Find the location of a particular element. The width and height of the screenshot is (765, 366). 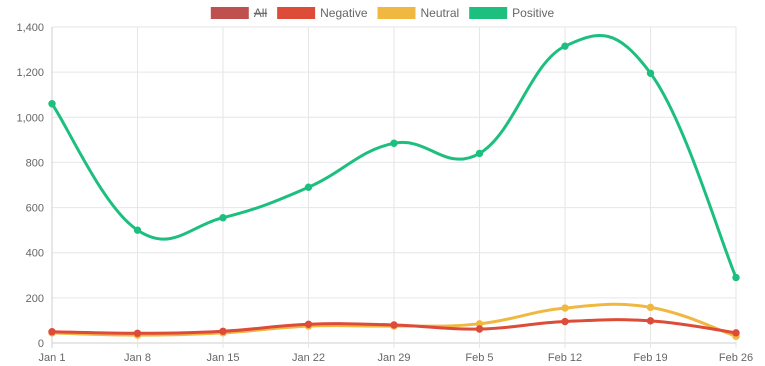

y-tick-label: 400 is located at coordinates (35, 254).